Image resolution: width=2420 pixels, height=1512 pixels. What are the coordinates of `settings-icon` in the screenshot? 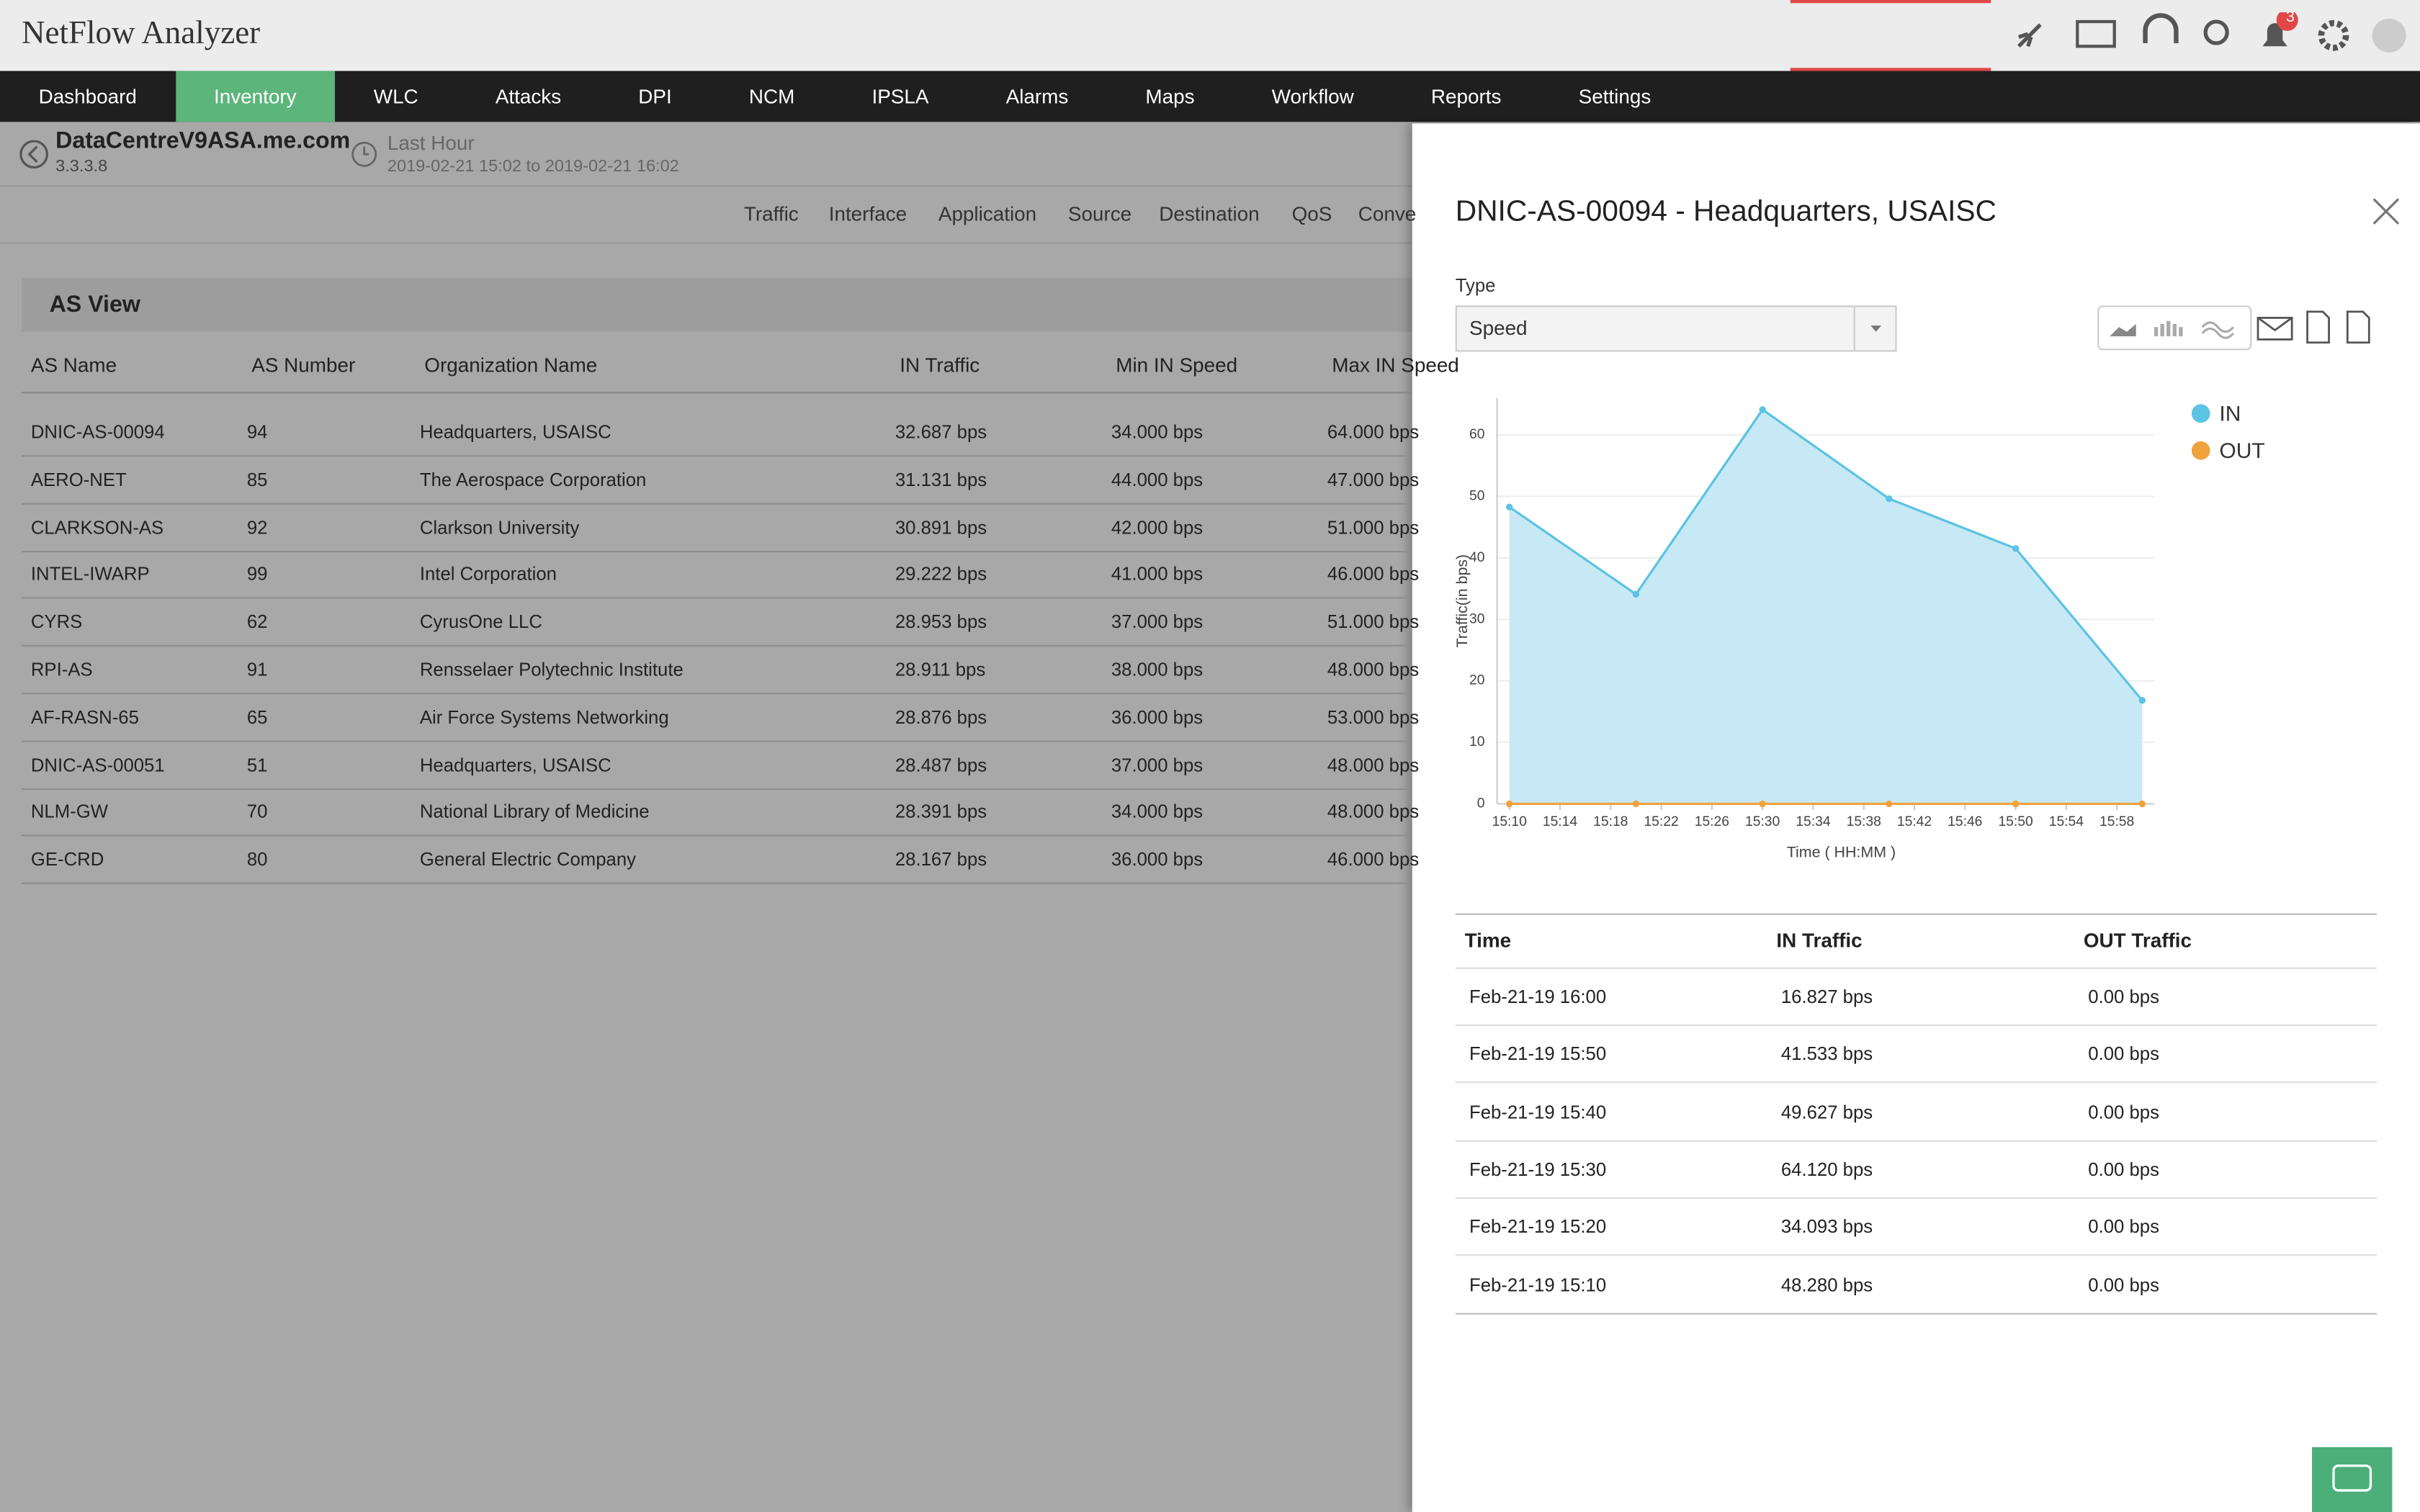 It's located at (2333, 35).